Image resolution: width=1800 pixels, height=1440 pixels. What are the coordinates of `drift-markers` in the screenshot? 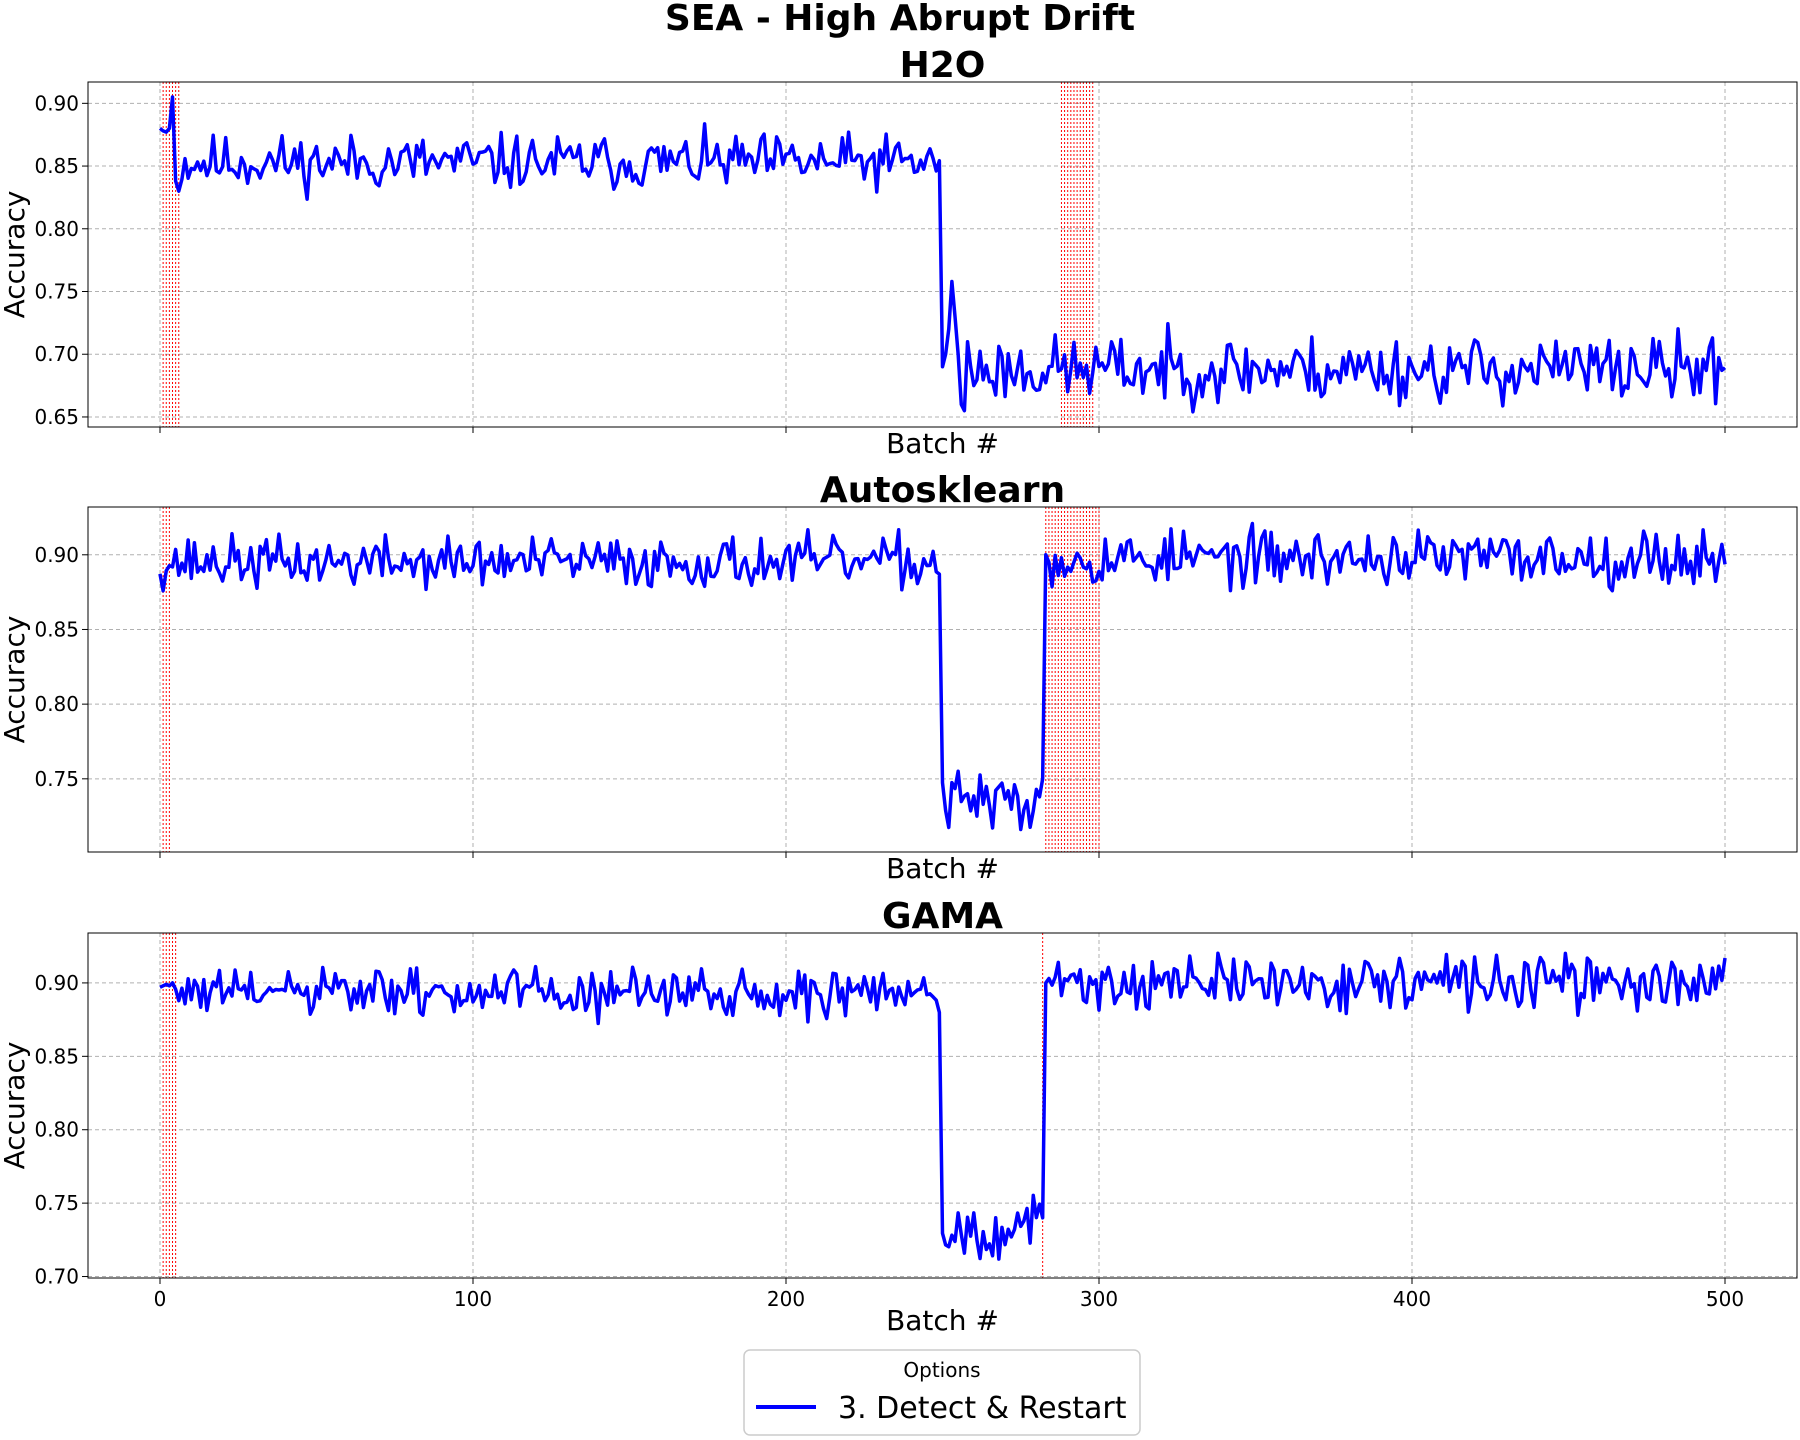 It's located at (628, 254).